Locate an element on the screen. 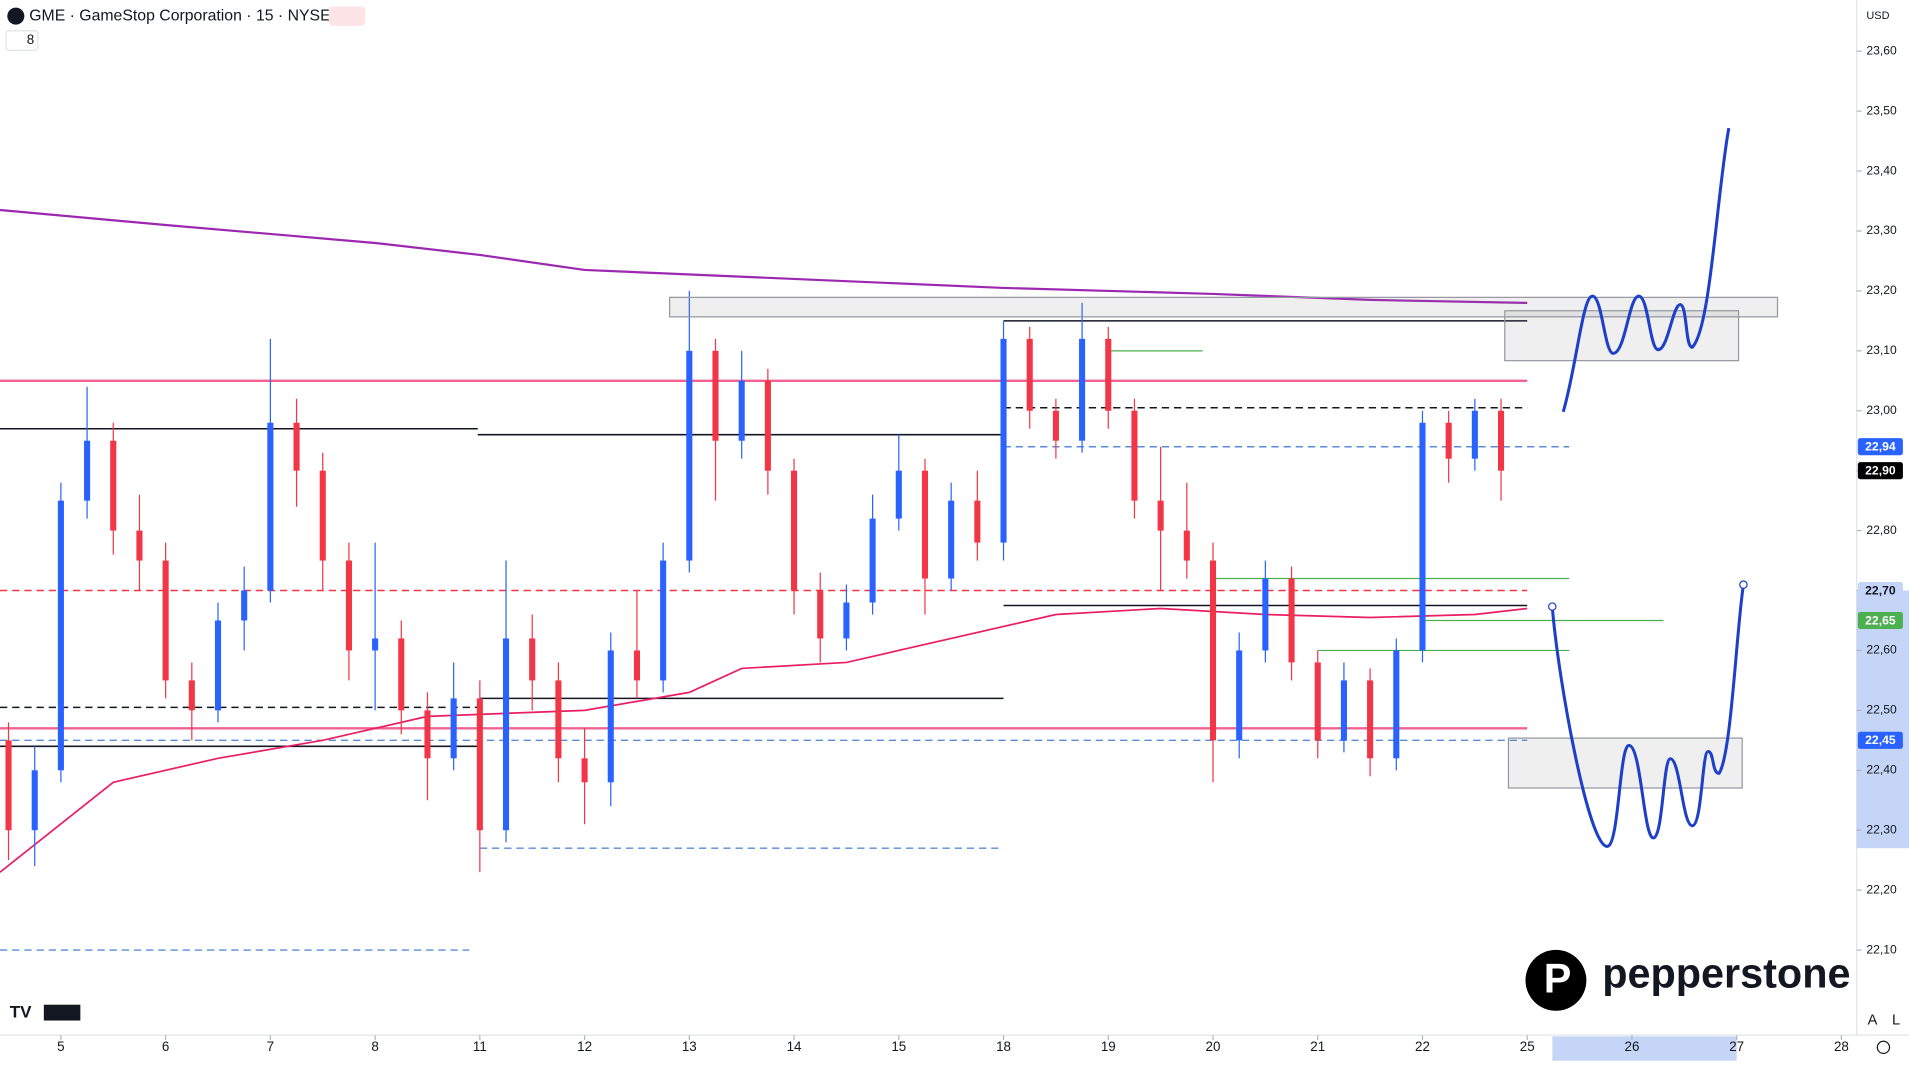 This screenshot has height=1066, width=1909. y-tick-label: 23,10 is located at coordinates (1881, 350).